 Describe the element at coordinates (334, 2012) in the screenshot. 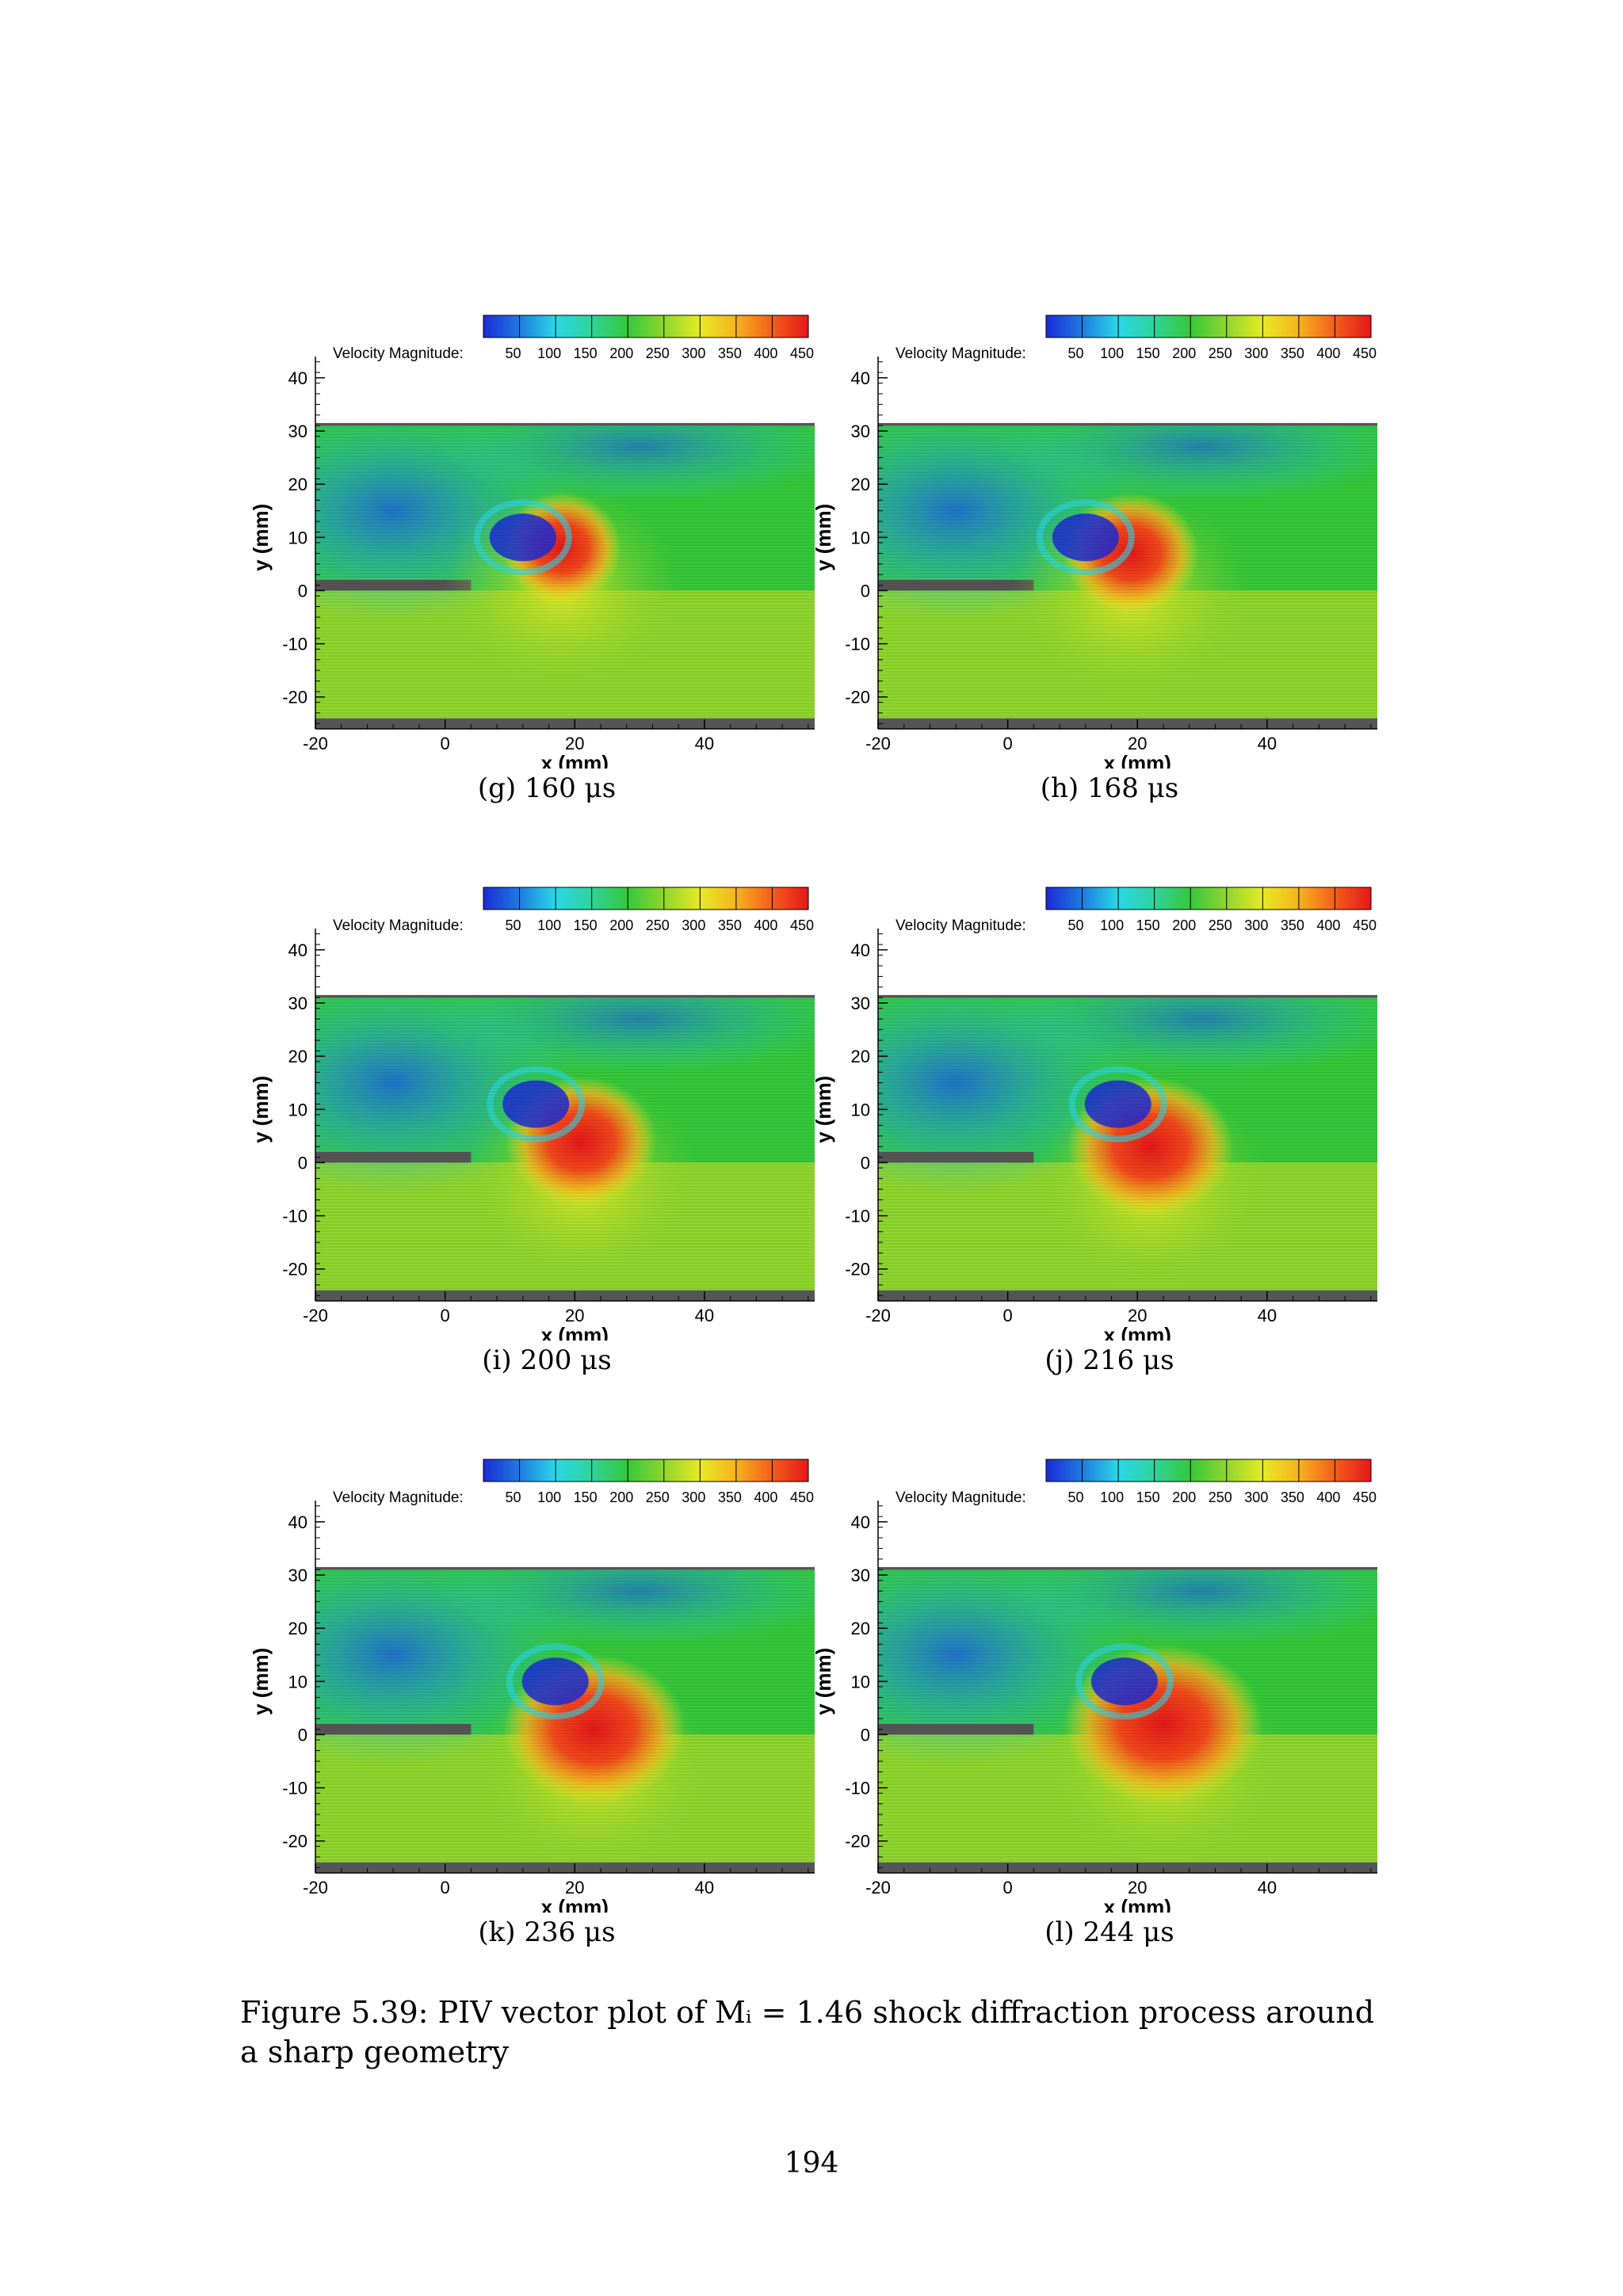

I see `figure-caption-label: Figure 5.39:` at that location.